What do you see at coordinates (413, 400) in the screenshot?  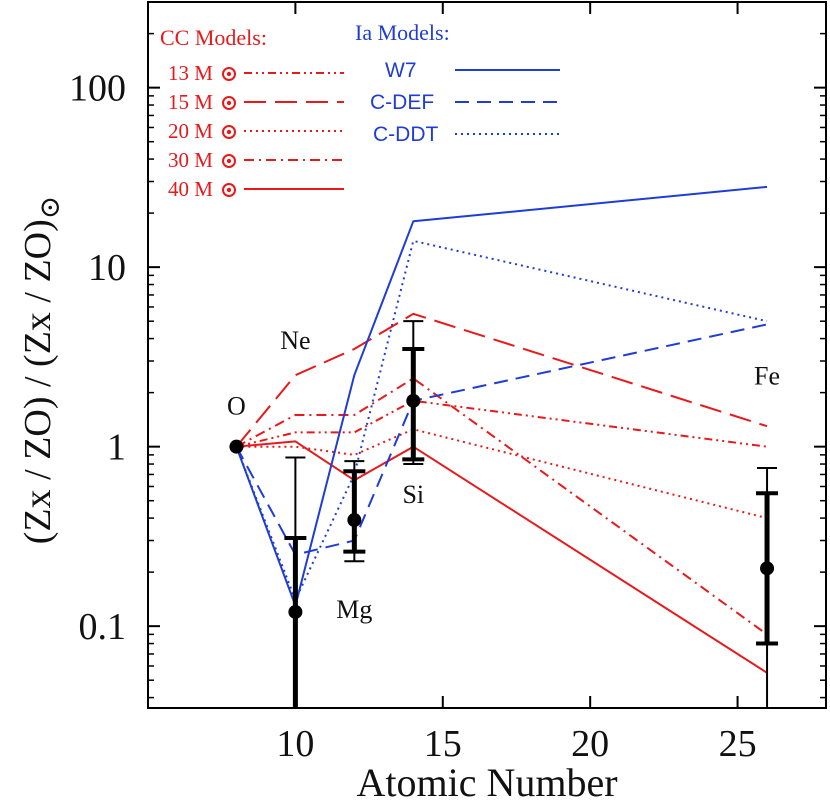 I see `data-point-si` at bounding box center [413, 400].